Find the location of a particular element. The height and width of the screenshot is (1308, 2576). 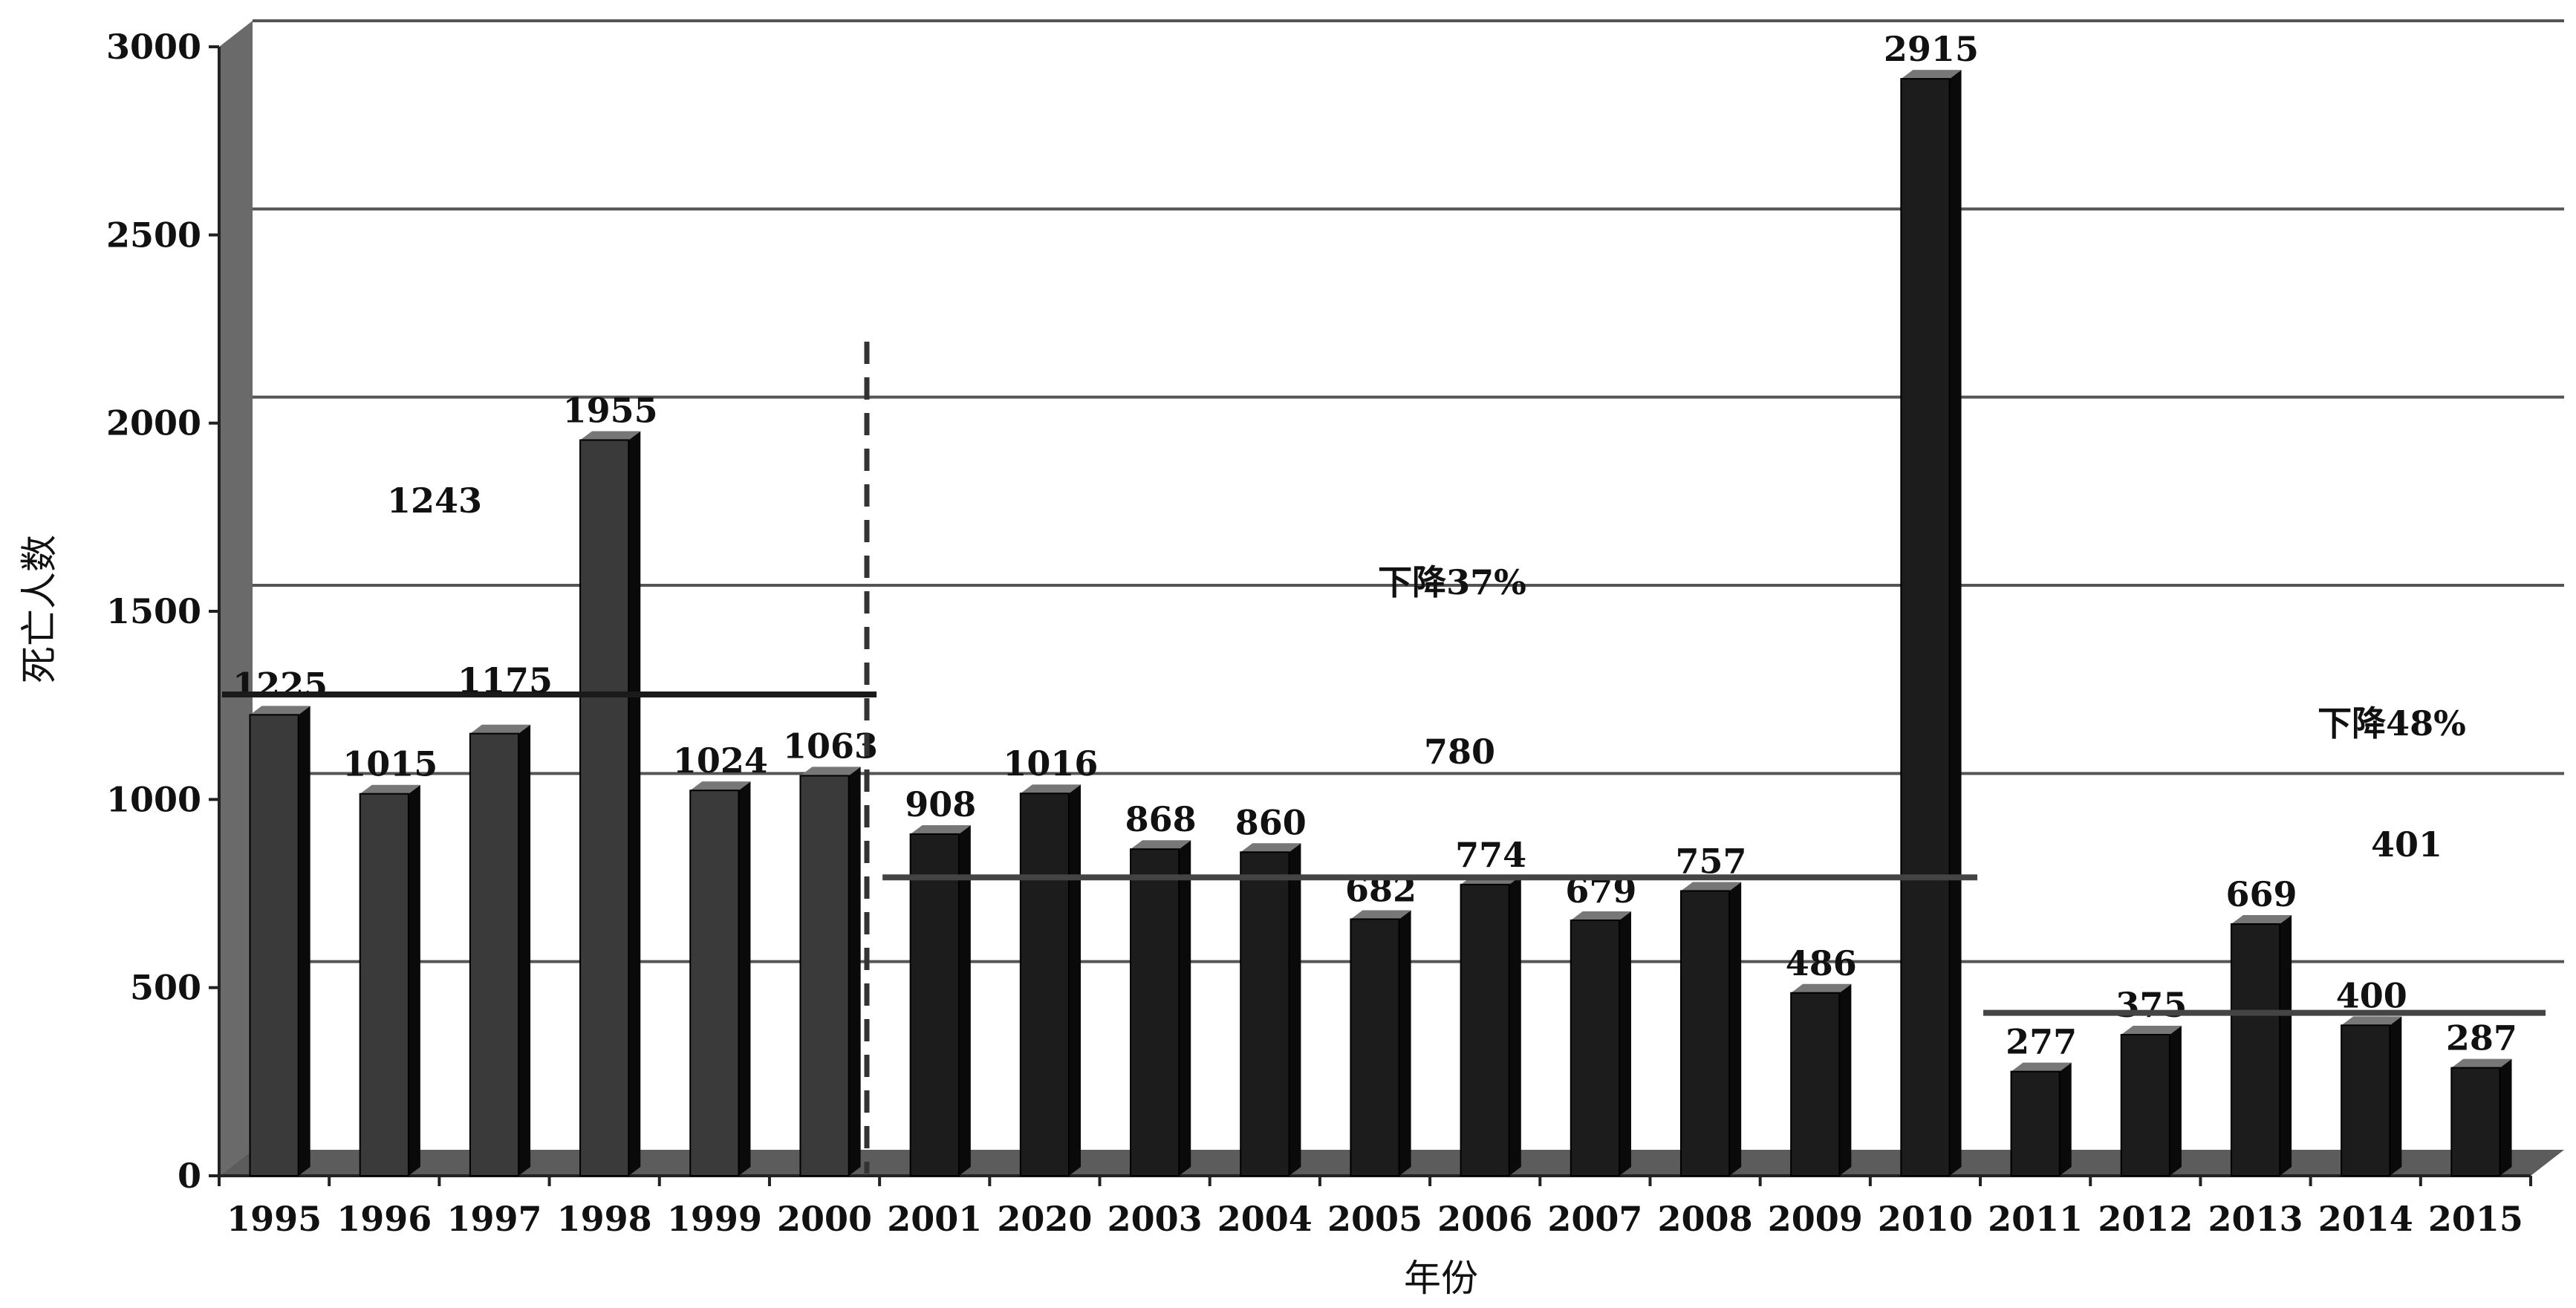

data-label: 860 is located at coordinates (1271, 822).